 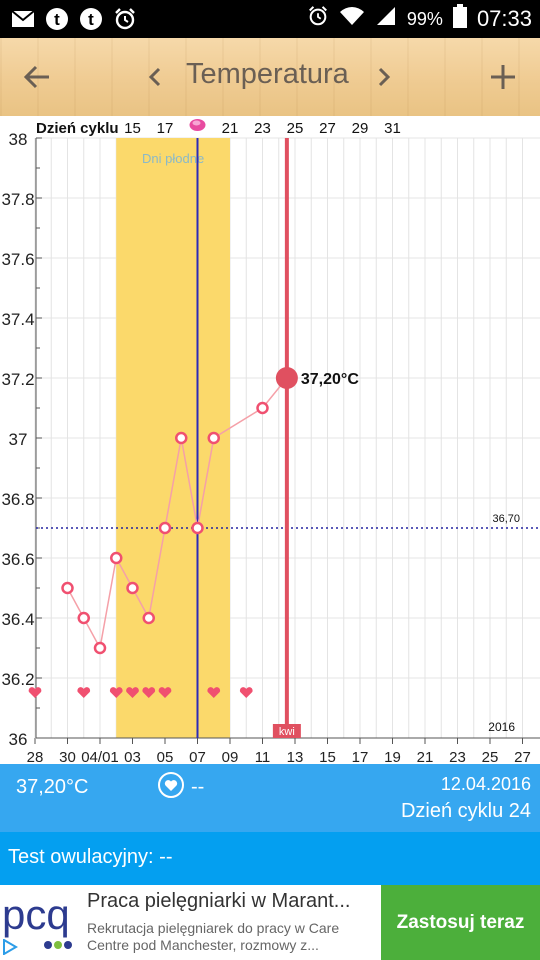 What do you see at coordinates (17, 199) in the screenshot?
I see `y-tick-label: 37.8` at bounding box center [17, 199].